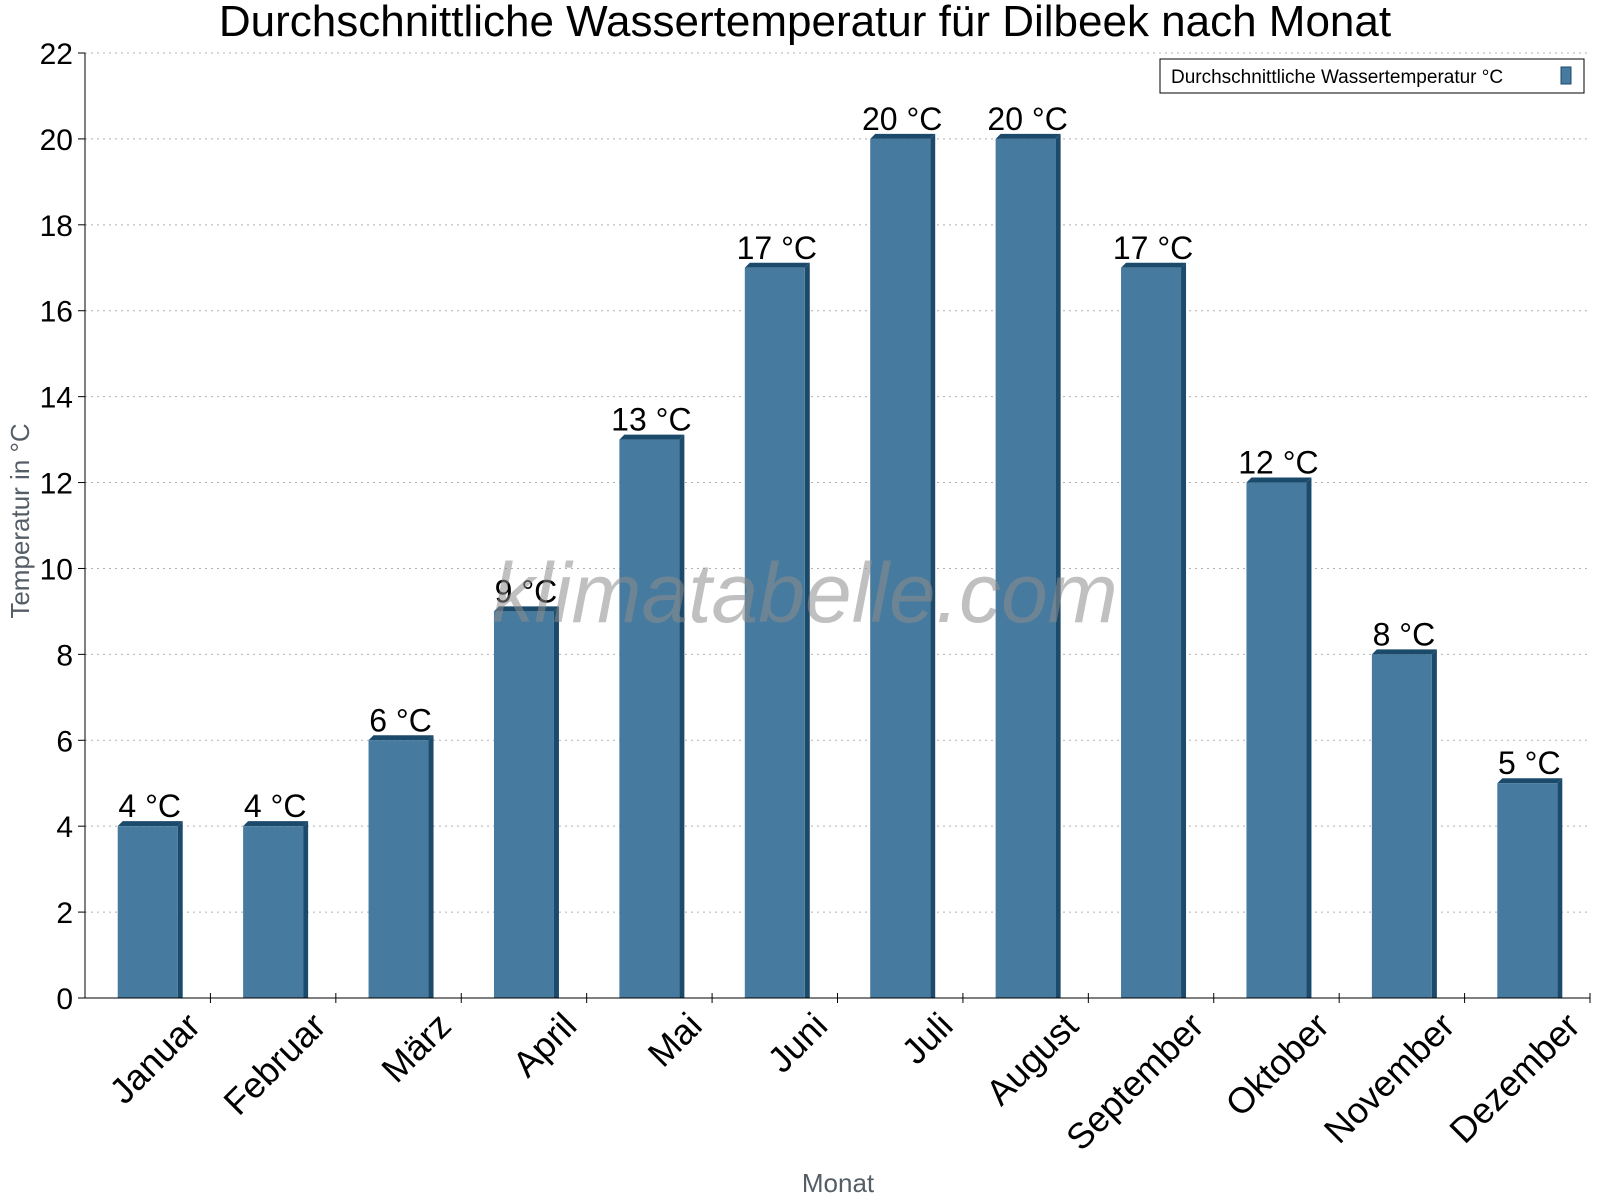 The height and width of the screenshot is (1200, 1600). I want to click on legend-swatch, so click(1566, 75).